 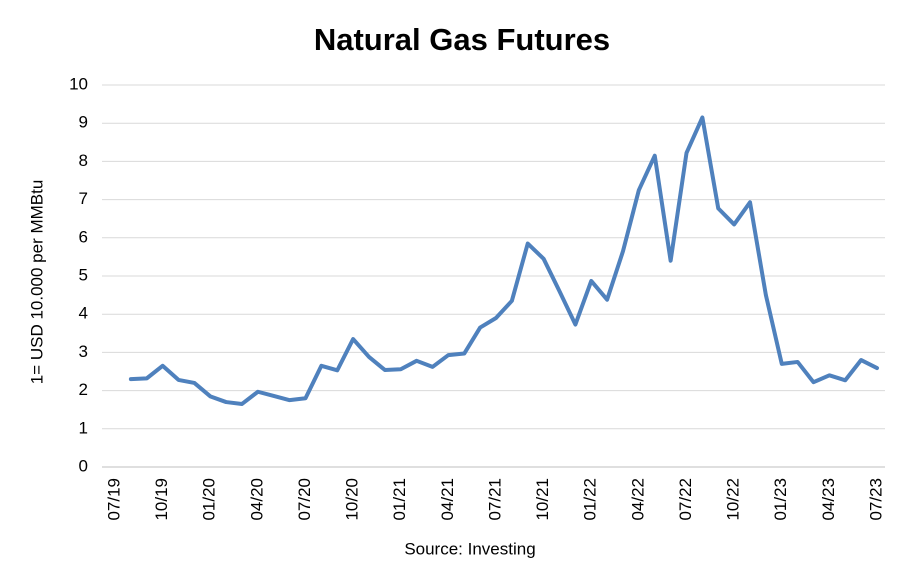 I want to click on y-tick-label: 6, so click(x=83, y=236).